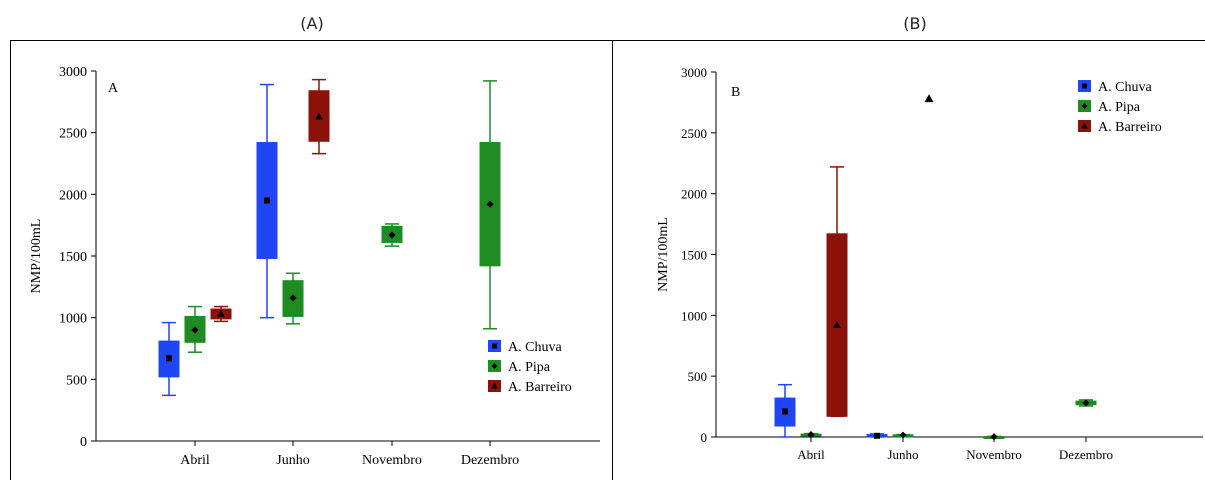 Image resolution: width=1205 pixels, height=480 pixels. What do you see at coordinates (113, 88) in the screenshot?
I see `panel-label: A` at bounding box center [113, 88].